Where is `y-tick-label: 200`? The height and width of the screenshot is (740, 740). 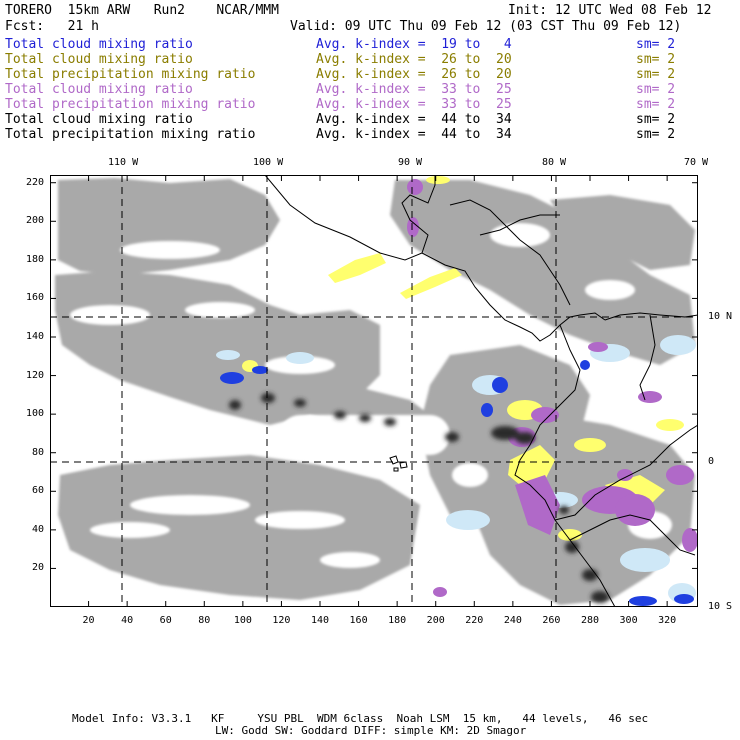 y-tick-label: 200 is located at coordinates (34, 221).